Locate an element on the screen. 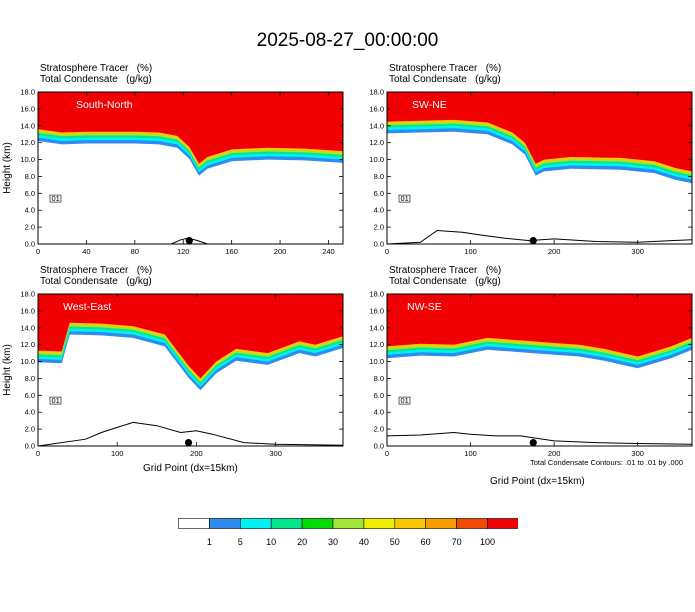  panel-name: NW-SE is located at coordinates (424, 307).